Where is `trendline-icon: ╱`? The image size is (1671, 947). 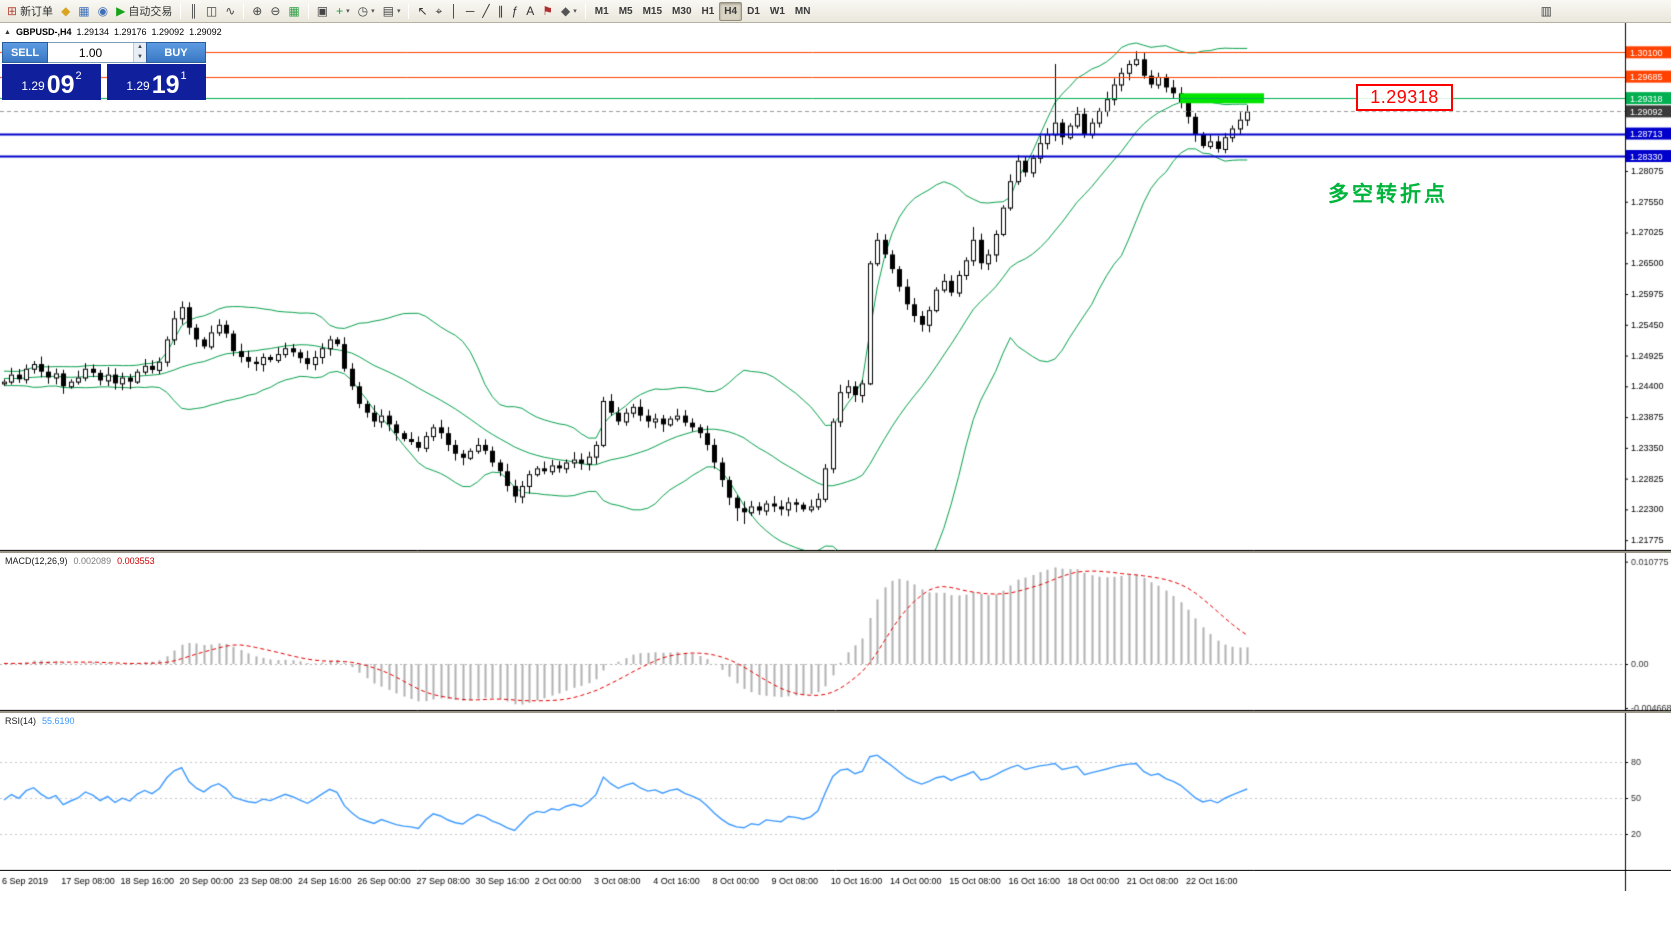 trendline-icon: ╱ is located at coordinates (486, 11).